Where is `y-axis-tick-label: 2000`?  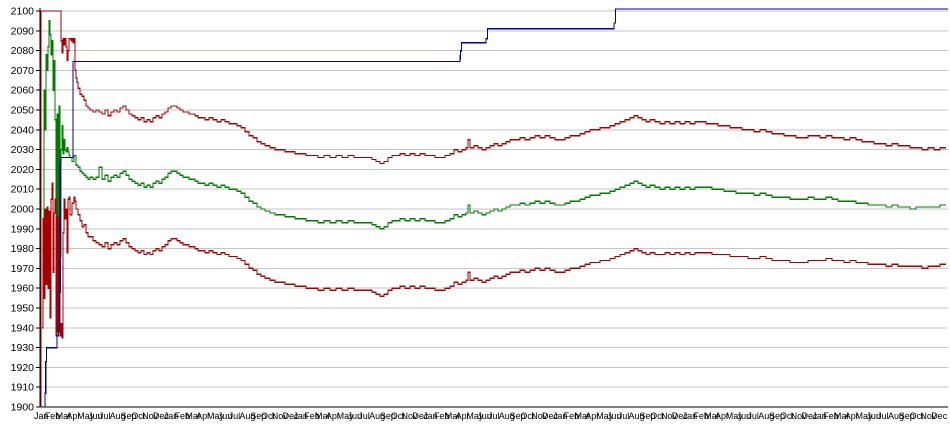
y-axis-tick-label: 2000 is located at coordinates (23, 210).